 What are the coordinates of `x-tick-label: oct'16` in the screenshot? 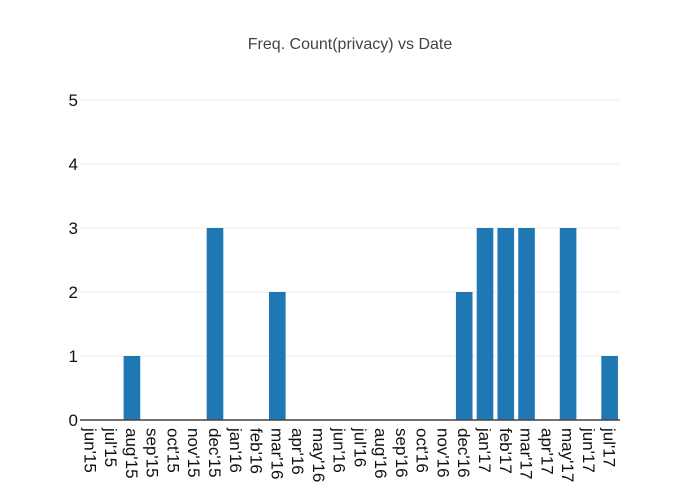 It's located at (422, 450).